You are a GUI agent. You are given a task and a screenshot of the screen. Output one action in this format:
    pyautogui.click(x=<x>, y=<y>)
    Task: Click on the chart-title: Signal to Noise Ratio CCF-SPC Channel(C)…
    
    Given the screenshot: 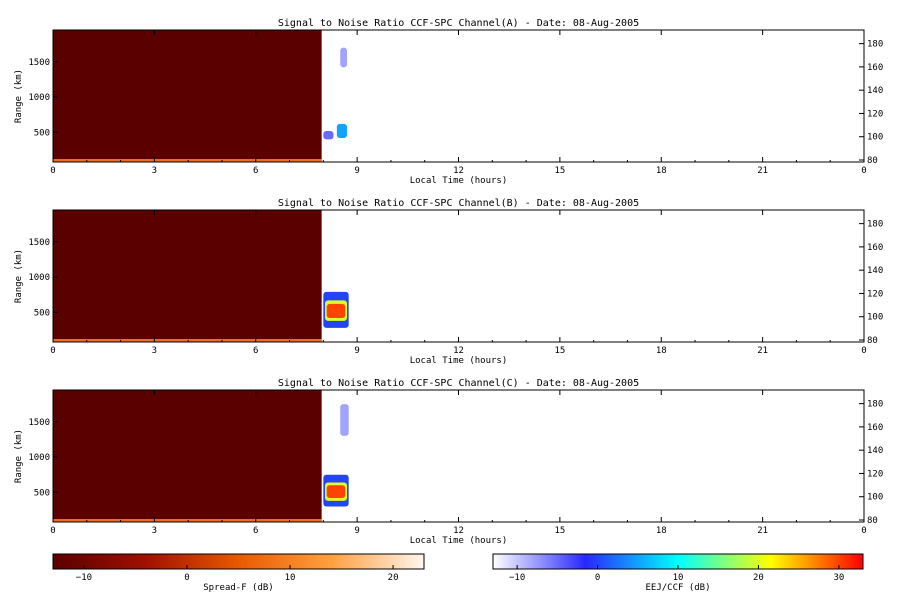 What is the action you would take?
    pyautogui.click(x=458, y=383)
    